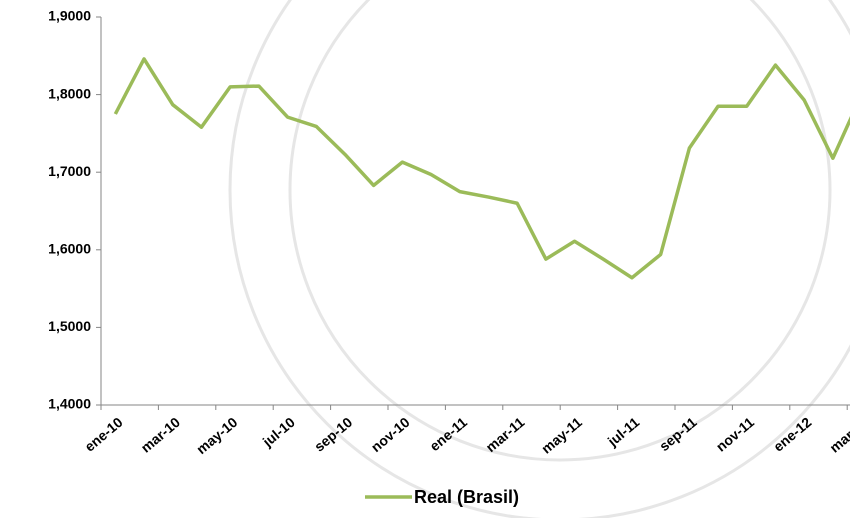 The image size is (850, 518). I want to click on y-tick-label: 1,7000, so click(69, 171).